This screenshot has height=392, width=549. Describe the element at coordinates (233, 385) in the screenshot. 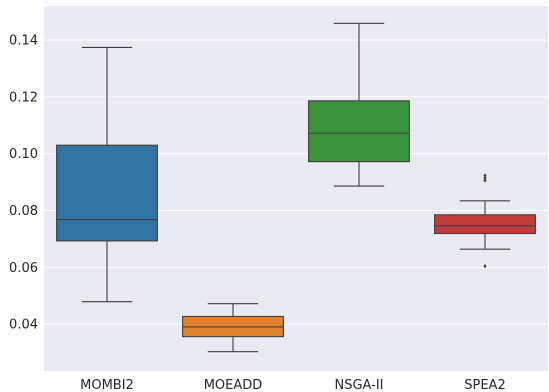

I see `x-tick-label: MOEADD` at that location.